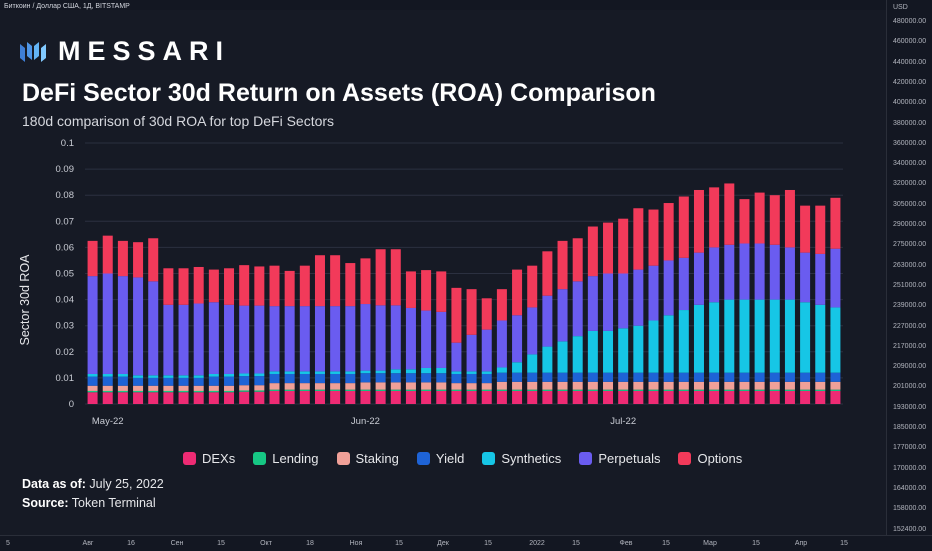 Image resolution: width=932 pixels, height=551 pixels. Describe the element at coordinates (910, 245) in the screenshot. I see `tv-price-label: 275000.00` at that location.